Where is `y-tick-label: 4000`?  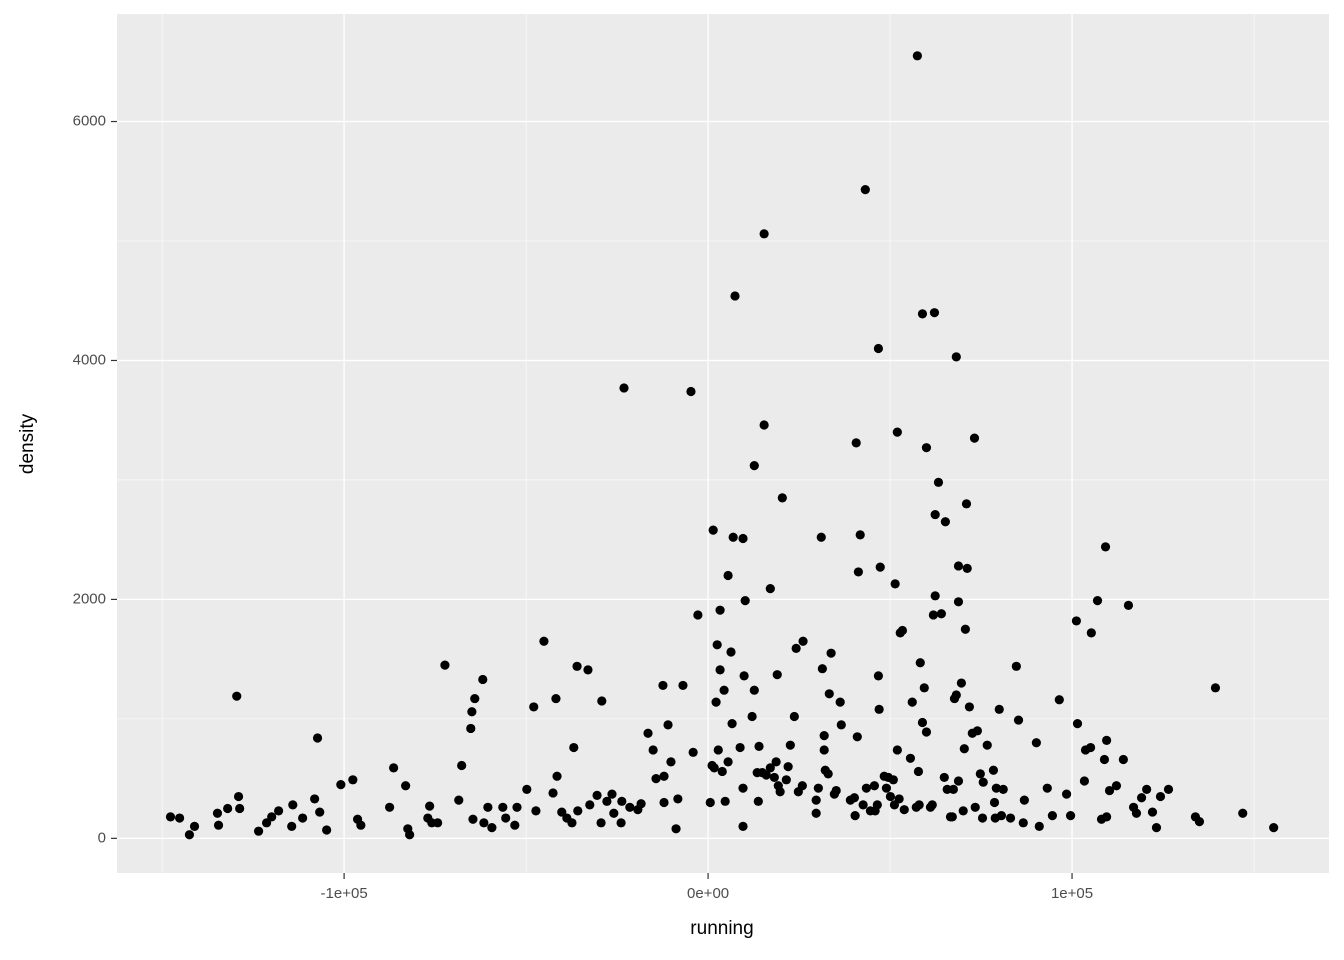
y-tick-label: 4000 is located at coordinates (89, 359).